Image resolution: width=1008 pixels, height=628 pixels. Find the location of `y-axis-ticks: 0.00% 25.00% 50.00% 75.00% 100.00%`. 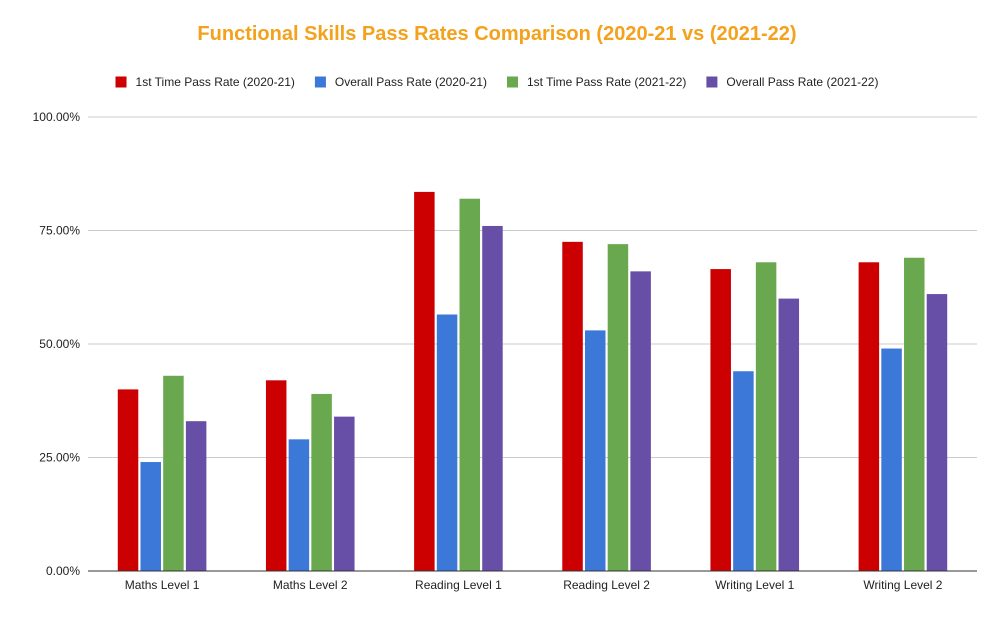

y-axis-ticks: 0.00% 25.00% 50.00% 75.00% 100.00% is located at coordinates (57, 344).